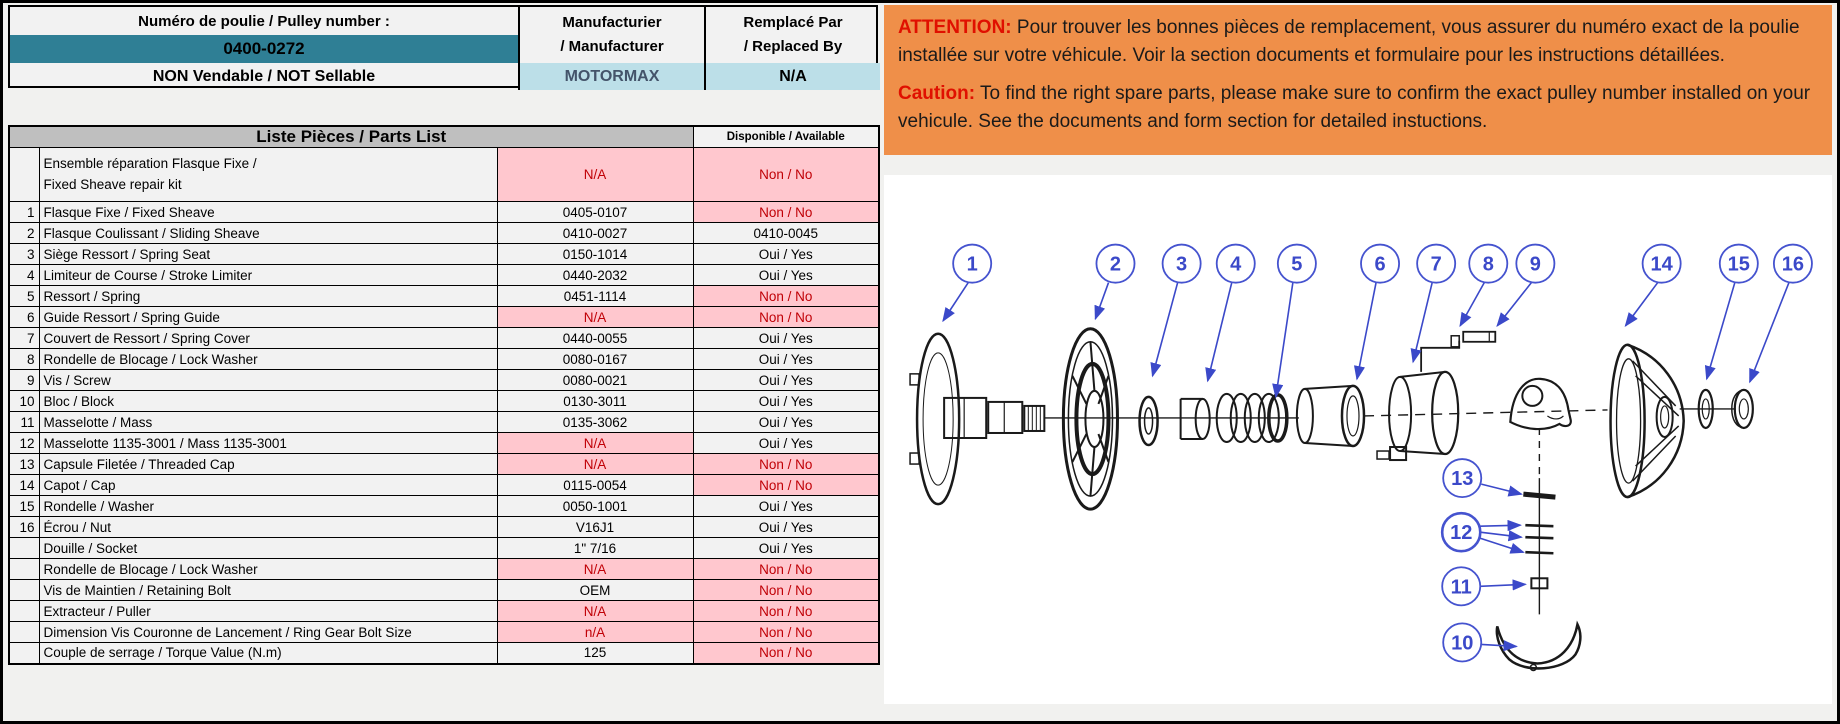  What do you see at coordinates (444, 527) in the screenshot?
I see `table-row: 16 Écrou / Nut V16J1 Oui / Yes` at bounding box center [444, 527].